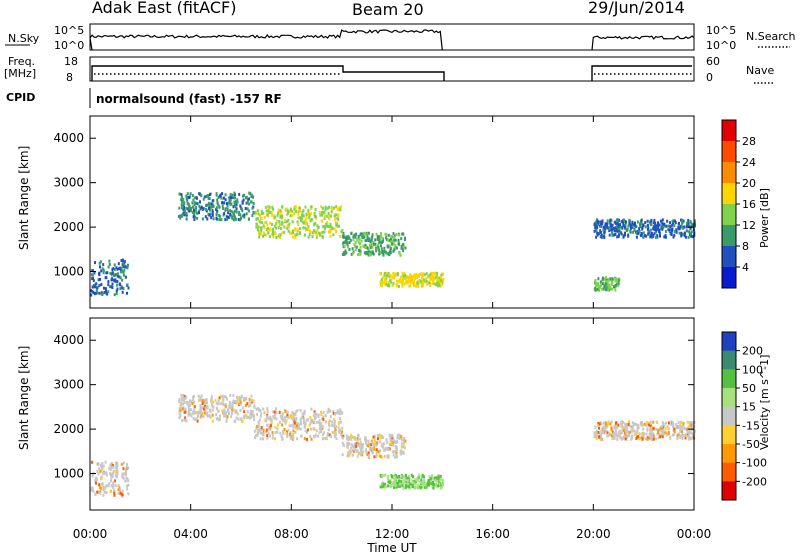 Image resolution: width=800 pixels, height=554 pixels. What do you see at coordinates (754, 481) in the screenshot?
I see `colorbar-tick-label: -200` at bounding box center [754, 481].